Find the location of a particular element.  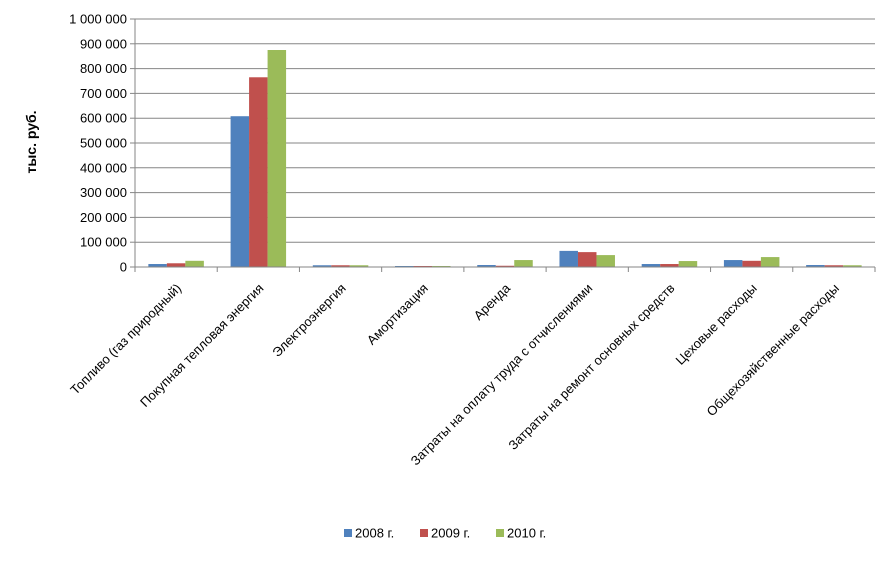

y-tick-label: 600 000 is located at coordinates (103, 118).